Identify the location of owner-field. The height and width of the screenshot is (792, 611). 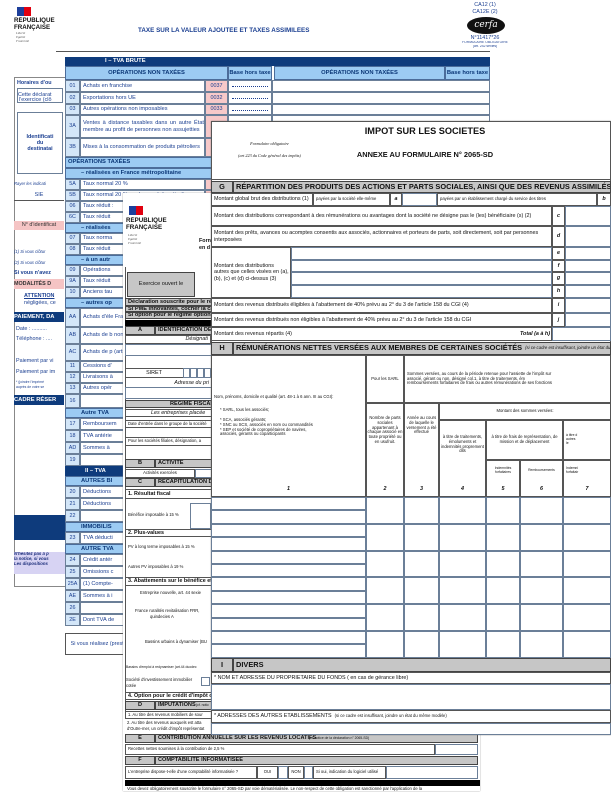
(411, 697).